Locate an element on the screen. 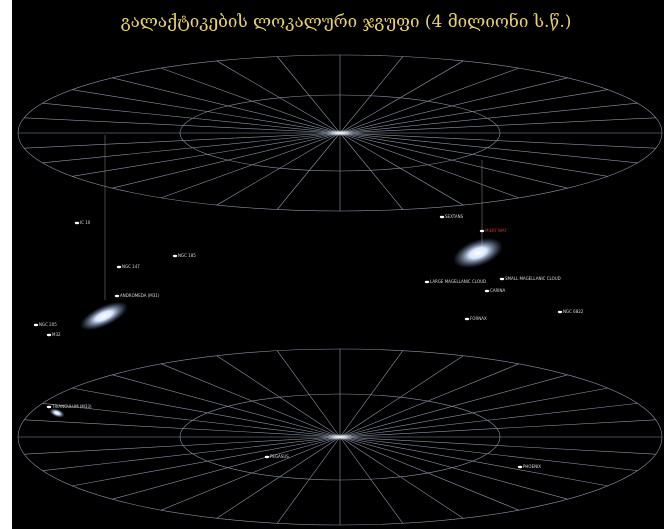  galaxy-label: SMALL MAGELLANIC CLOUD is located at coordinates (533, 278).